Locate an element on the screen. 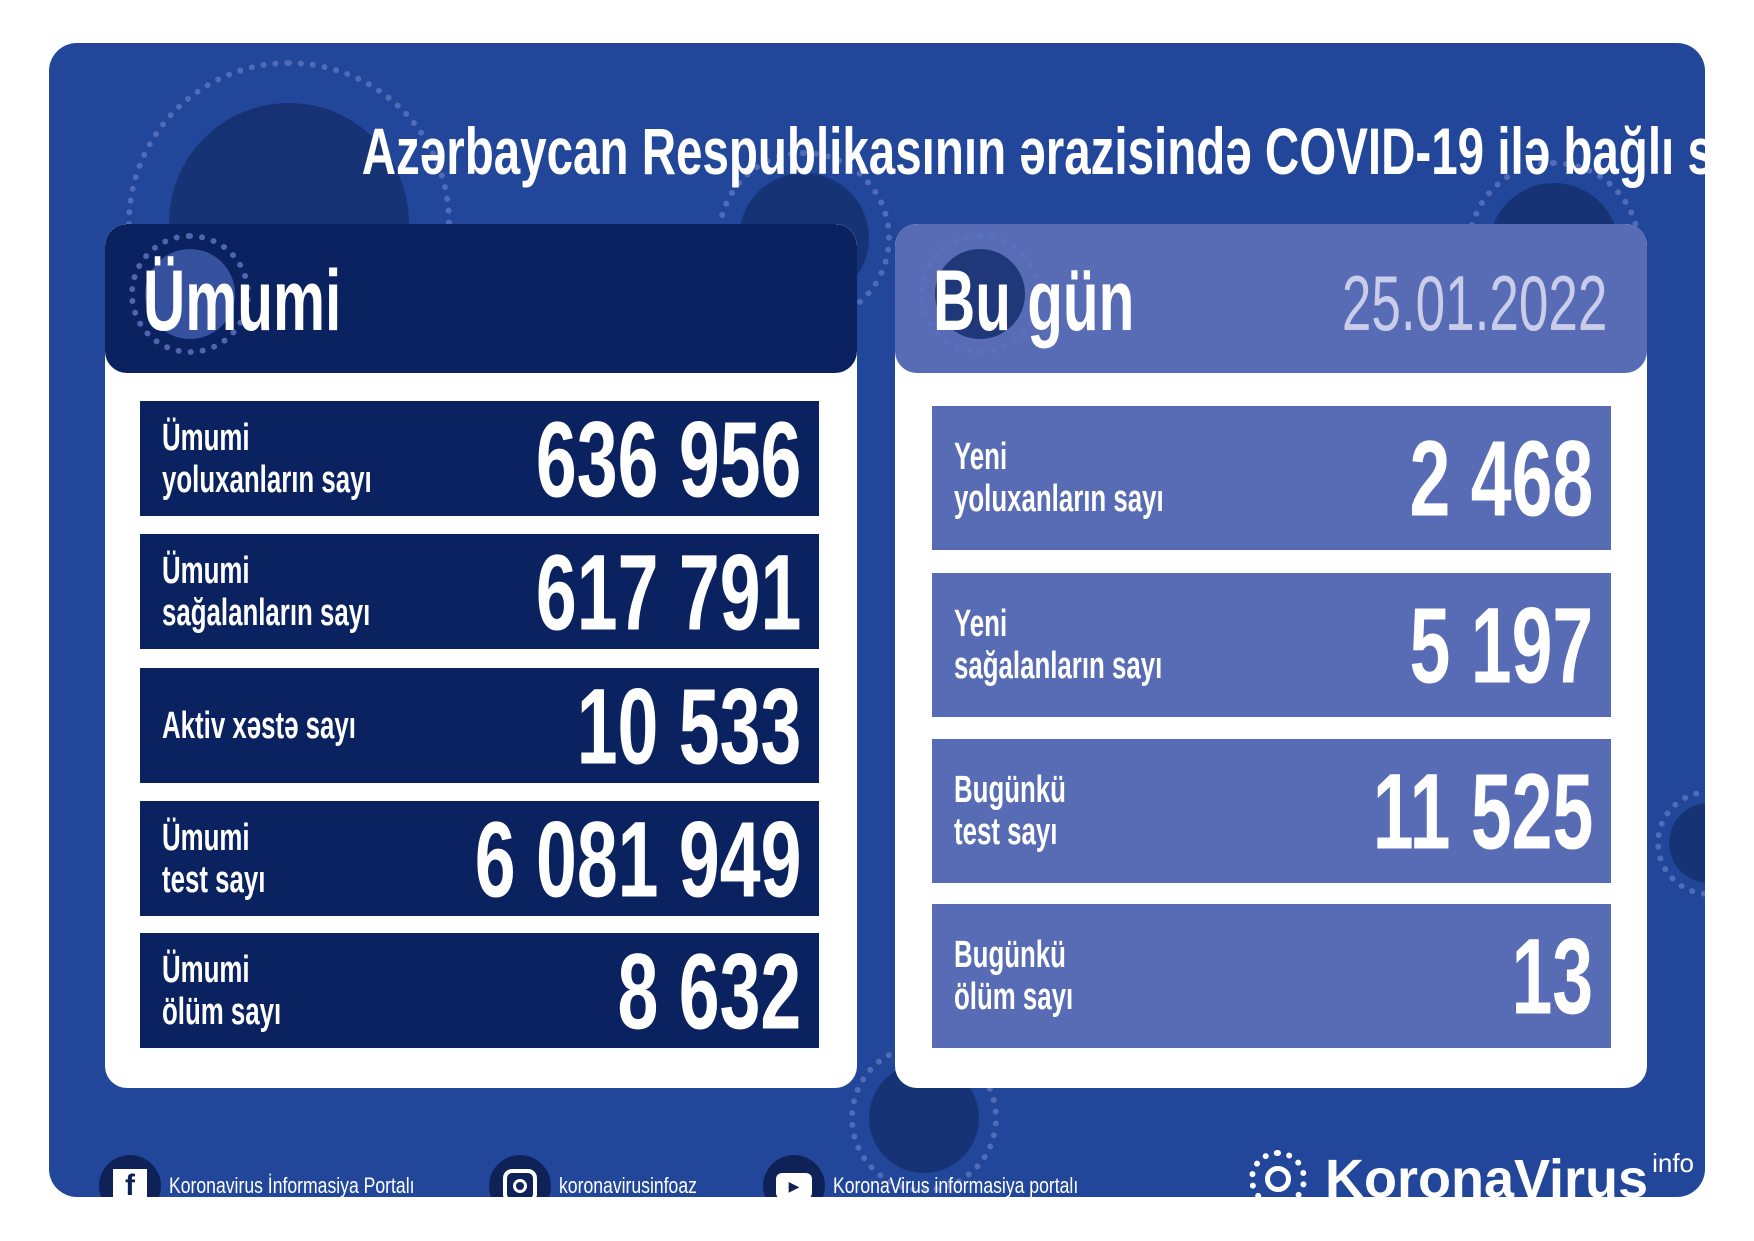 The height and width of the screenshot is (1241, 1754). stat-value: 10 533 is located at coordinates (688, 725).